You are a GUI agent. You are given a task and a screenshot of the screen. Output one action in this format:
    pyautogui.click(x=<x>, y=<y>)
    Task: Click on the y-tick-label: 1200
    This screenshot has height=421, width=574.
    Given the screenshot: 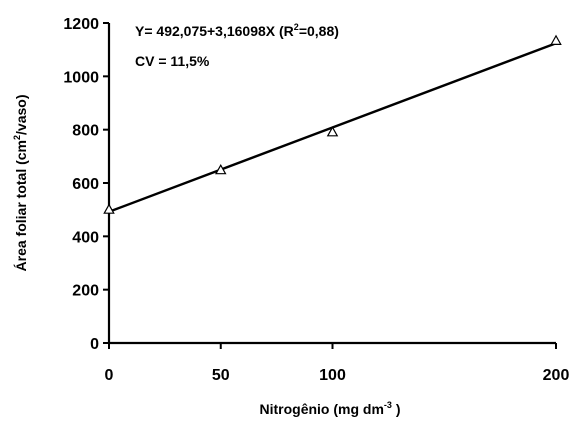 What is the action you would take?
    pyautogui.click(x=81, y=24)
    